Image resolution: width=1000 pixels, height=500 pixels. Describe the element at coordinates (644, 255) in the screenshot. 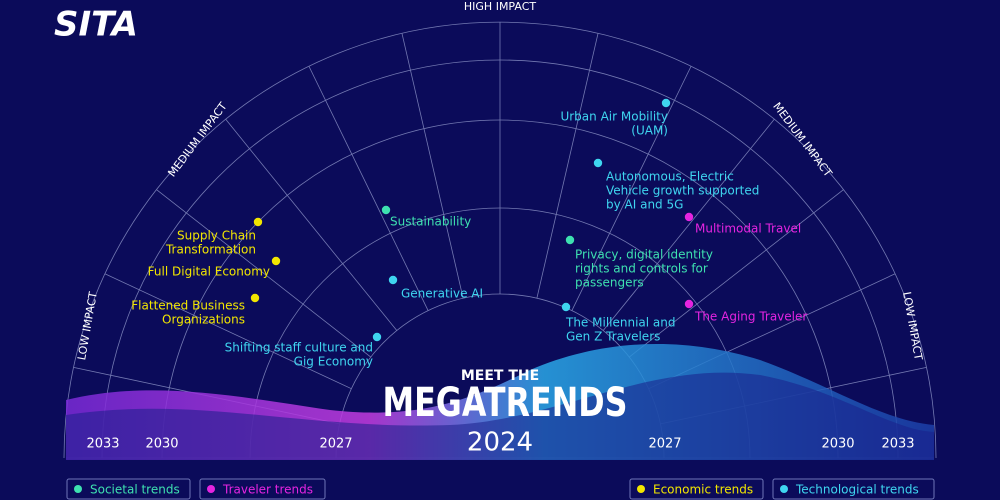

I see `trend-label: Privacy, digital identity` at that location.